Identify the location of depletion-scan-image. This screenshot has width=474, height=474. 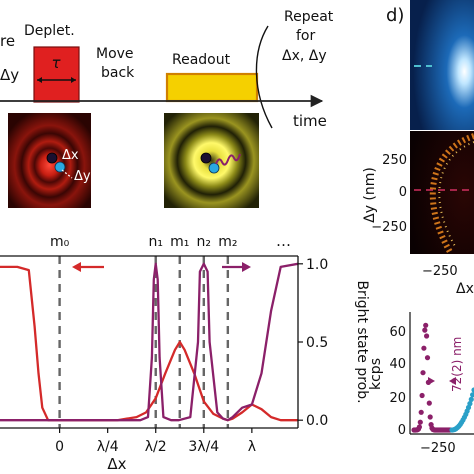
(442, 192).